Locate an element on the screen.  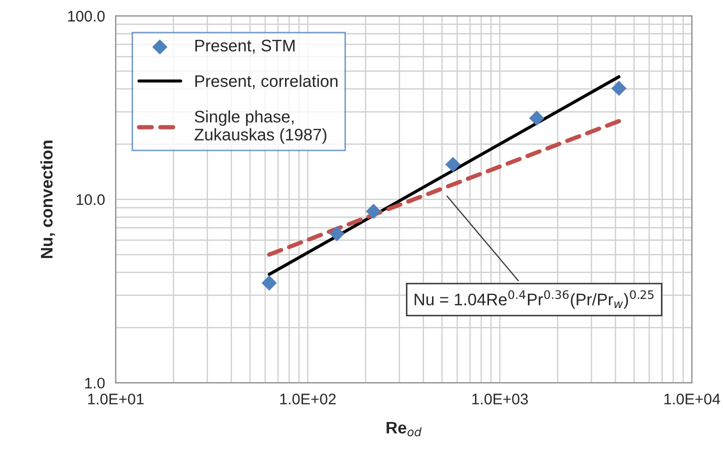
legend-label: Present, correlation is located at coordinates (266, 81).